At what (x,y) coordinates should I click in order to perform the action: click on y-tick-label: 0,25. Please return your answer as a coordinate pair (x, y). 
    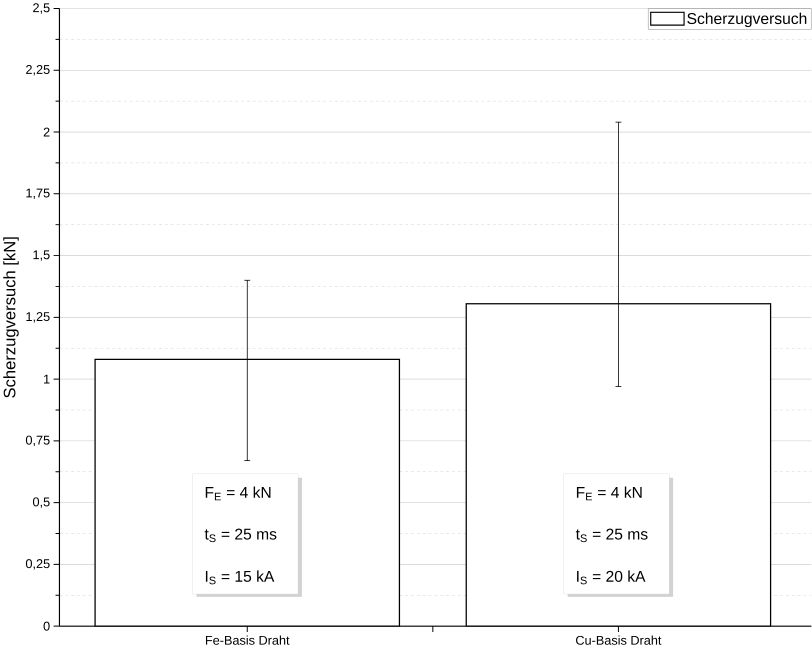
    Looking at the image, I should click on (38, 564).